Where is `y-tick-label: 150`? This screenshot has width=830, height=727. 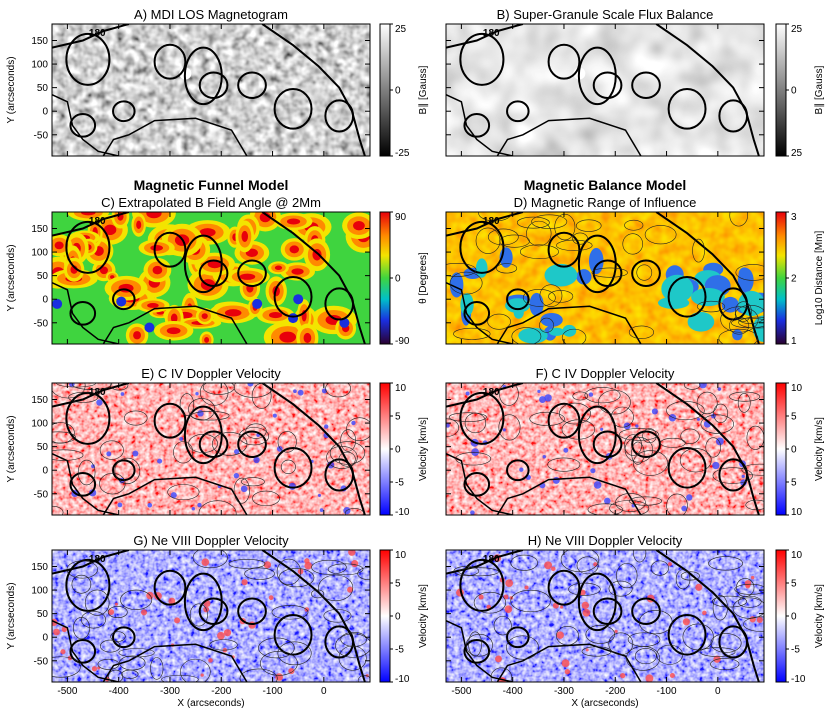
y-tick-label: 150 is located at coordinates (39, 41).